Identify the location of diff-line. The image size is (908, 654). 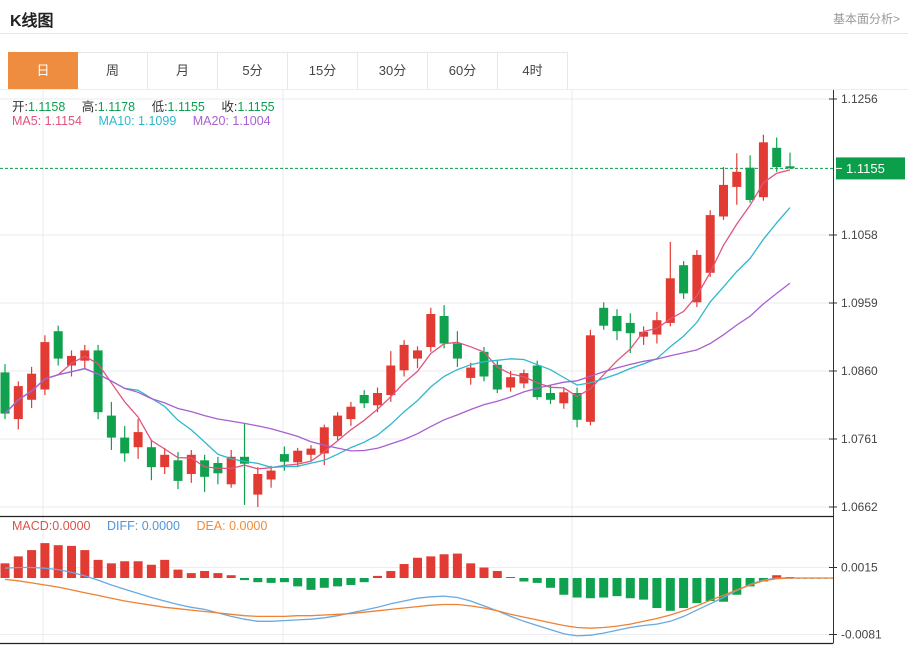
(397, 601).